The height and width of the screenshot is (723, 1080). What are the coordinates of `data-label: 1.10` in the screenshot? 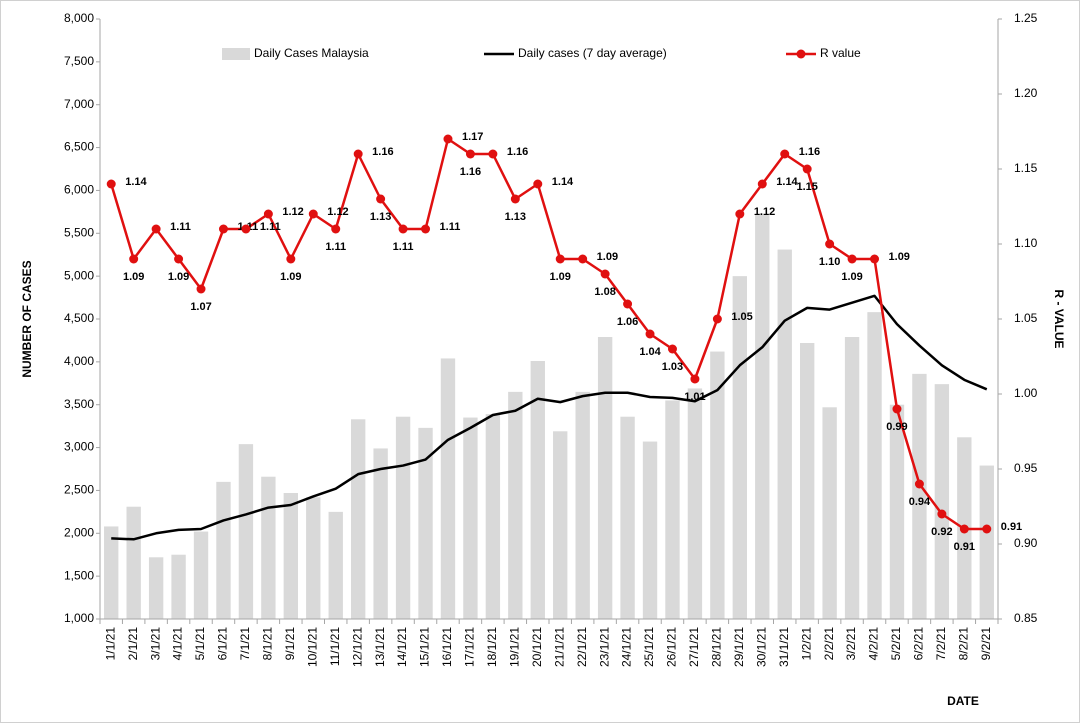 It's located at (829, 262).